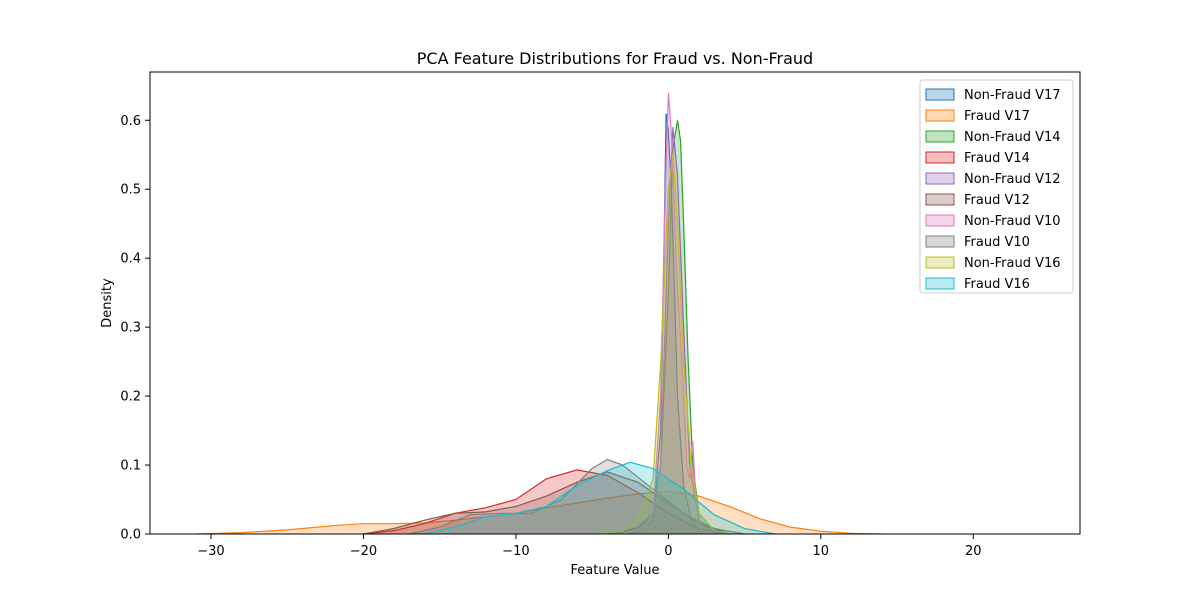 Image resolution: width=1200 pixels, height=604 pixels. What do you see at coordinates (1012, 221) in the screenshot?
I see `legend-label: Non-Fraud V10` at bounding box center [1012, 221].